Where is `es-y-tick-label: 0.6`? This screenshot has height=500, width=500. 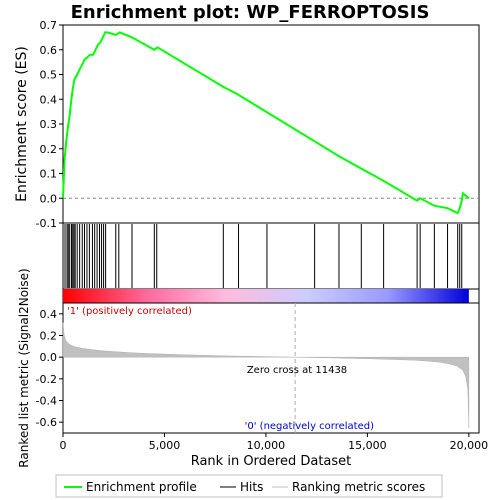 es-y-tick-label: 0.6 is located at coordinates (49, 50).